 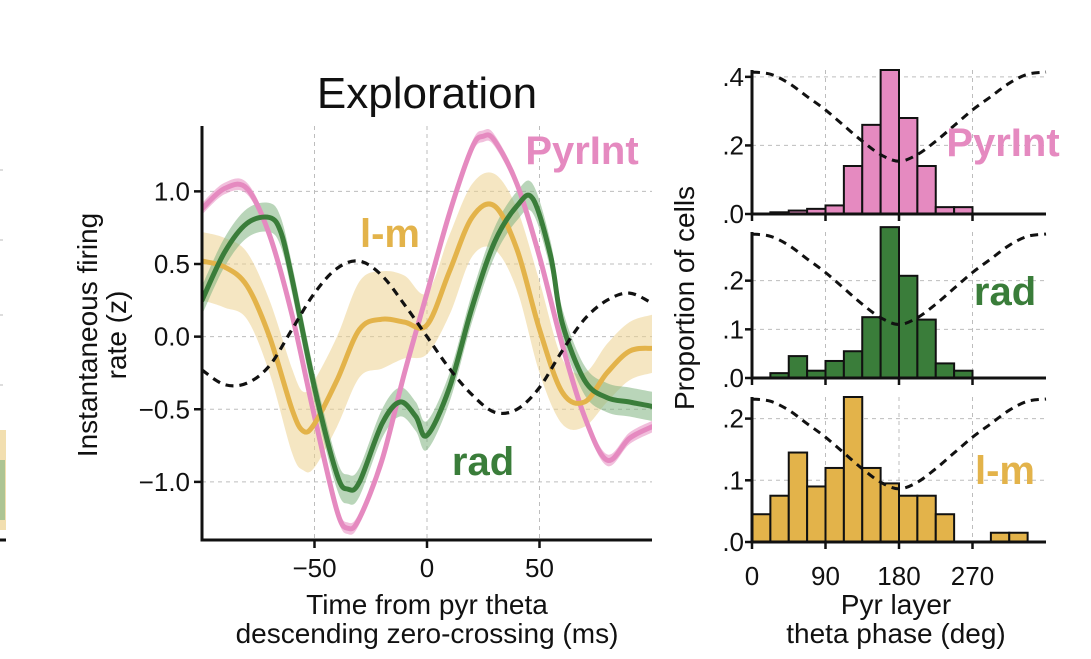 I want to click on x-tick-label: 90, so click(x=825, y=576).